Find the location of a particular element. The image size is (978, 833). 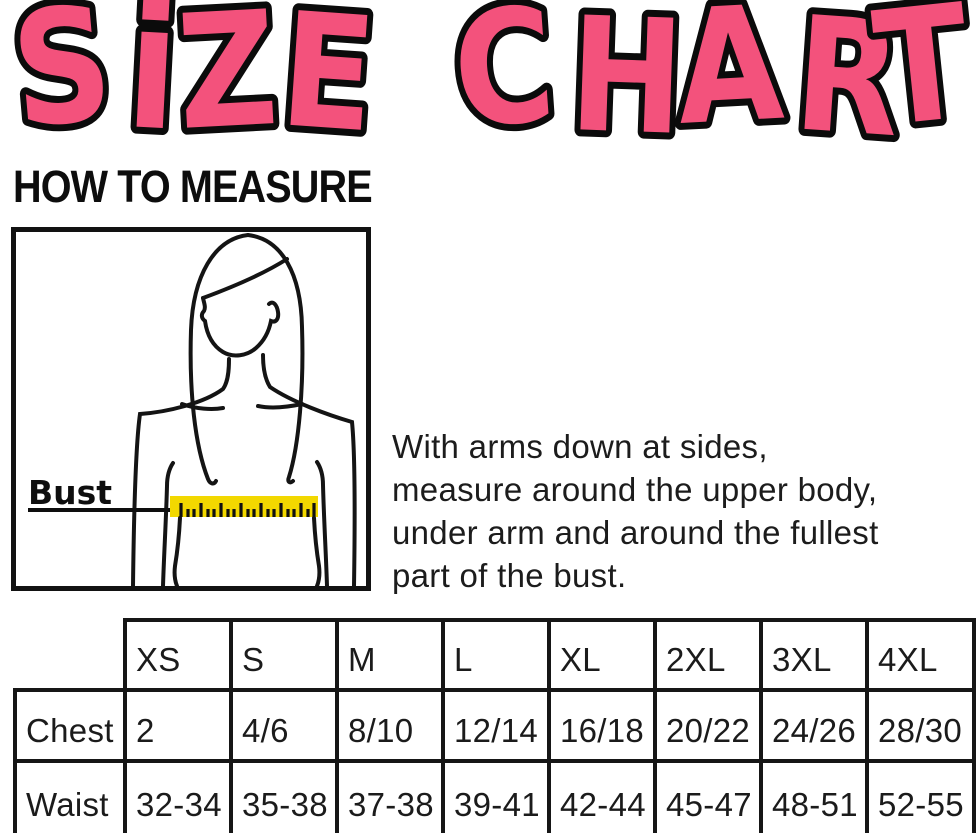

measuring-tape is located at coordinates (244, 506).